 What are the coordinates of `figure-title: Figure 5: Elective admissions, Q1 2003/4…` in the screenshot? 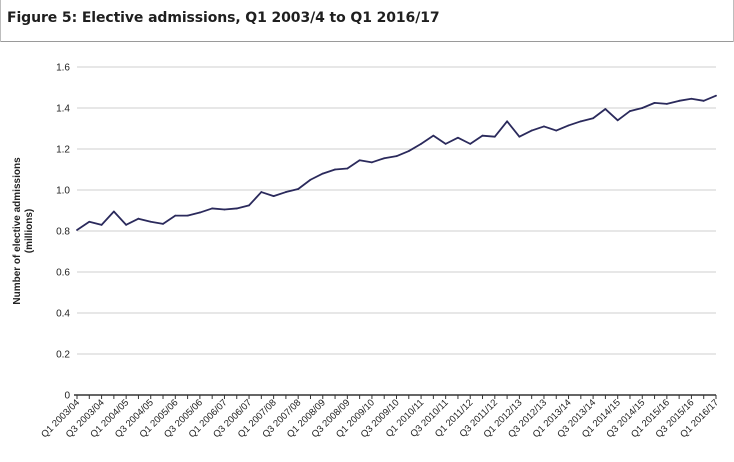 It's located at (223, 18).